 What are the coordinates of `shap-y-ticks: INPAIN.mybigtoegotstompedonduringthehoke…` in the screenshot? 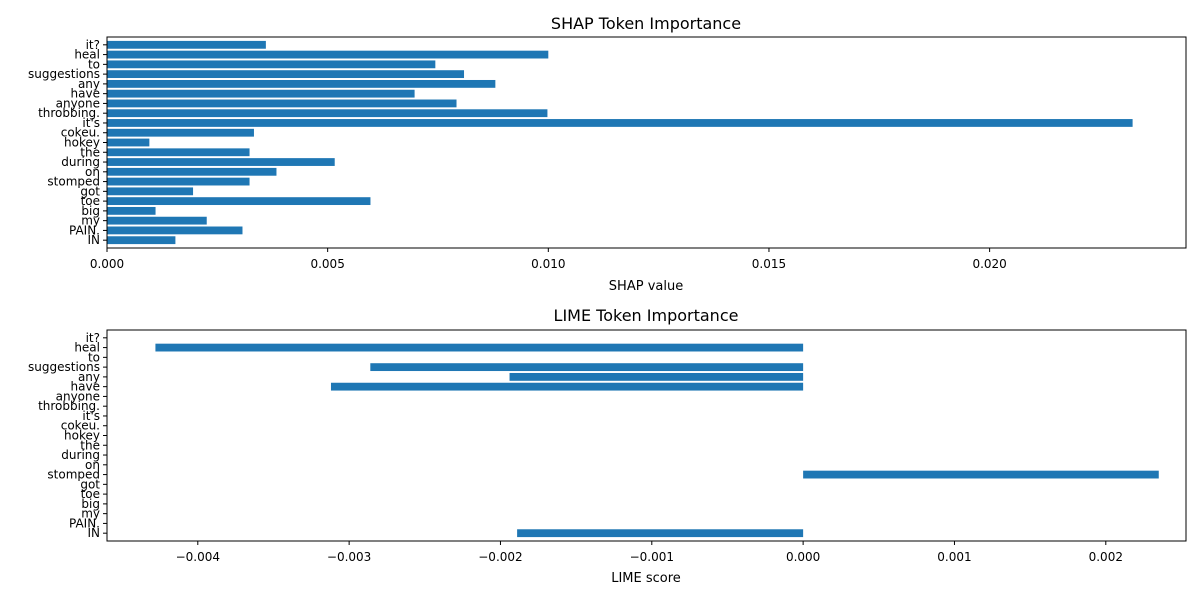 It's located at (67, 142).